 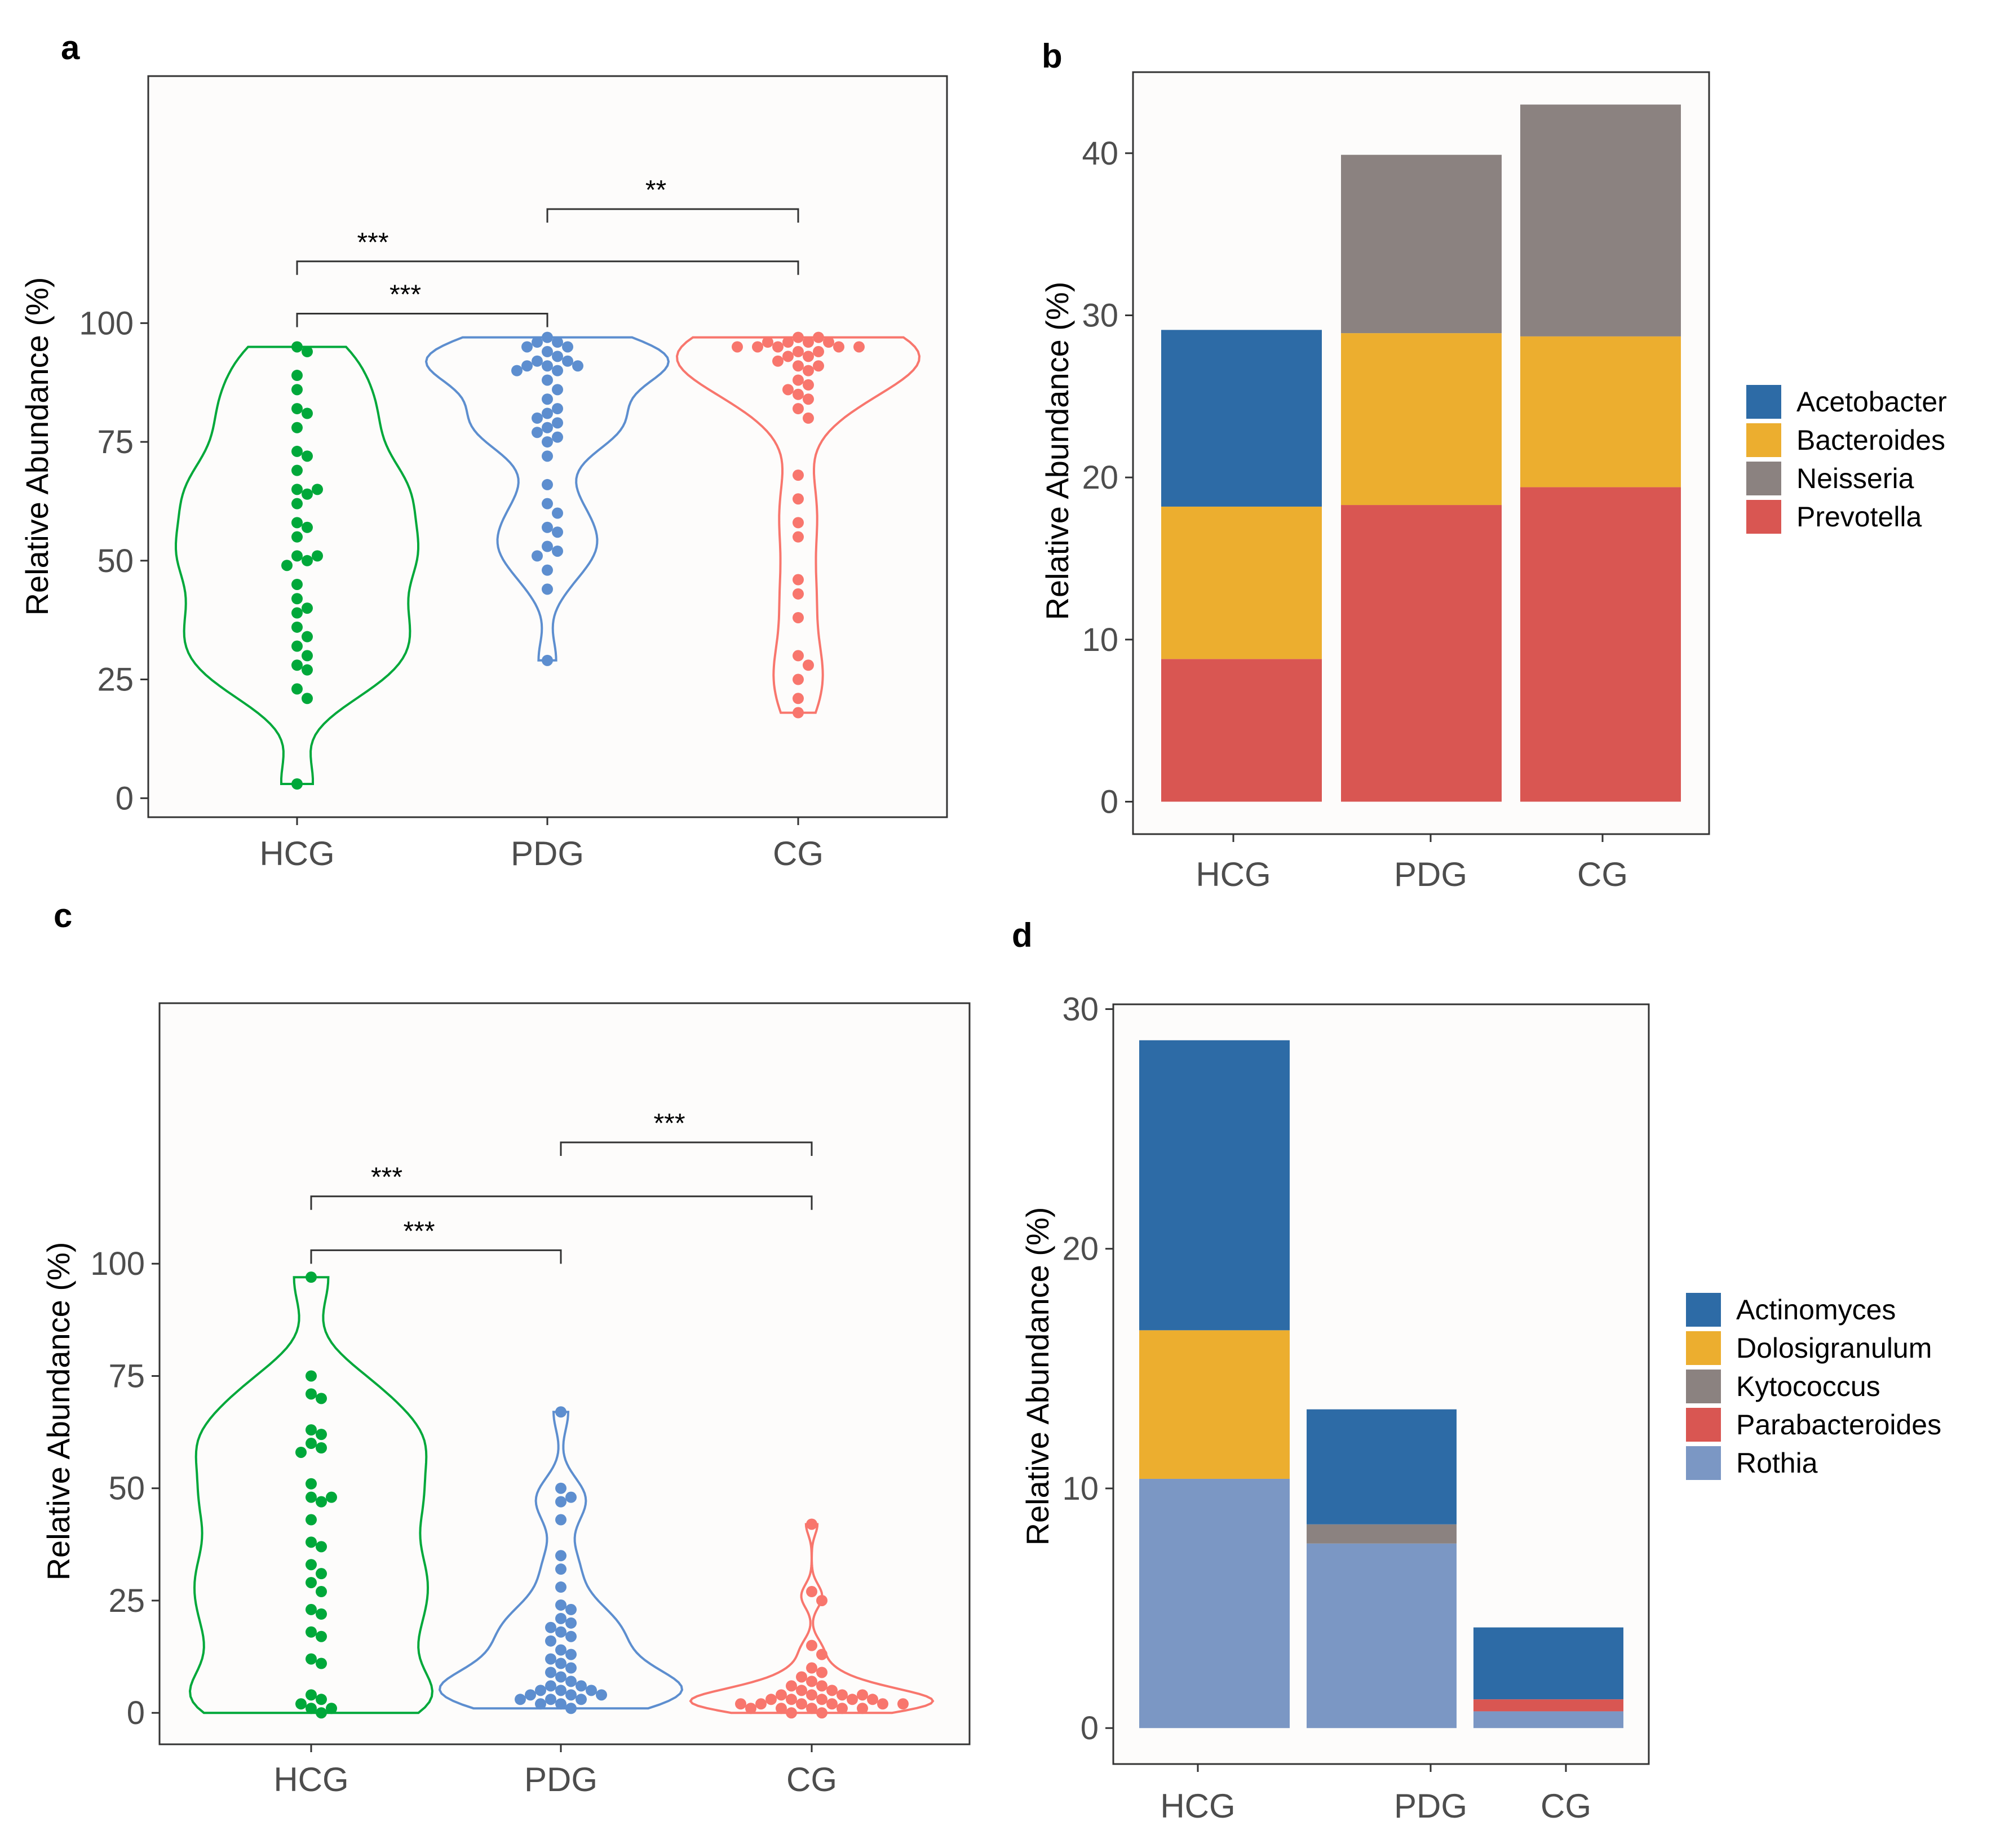 What do you see at coordinates (1703, 1310) in the screenshot?
I see `legend-swatch-actinomyces` at bounding box center [1703, 1310].